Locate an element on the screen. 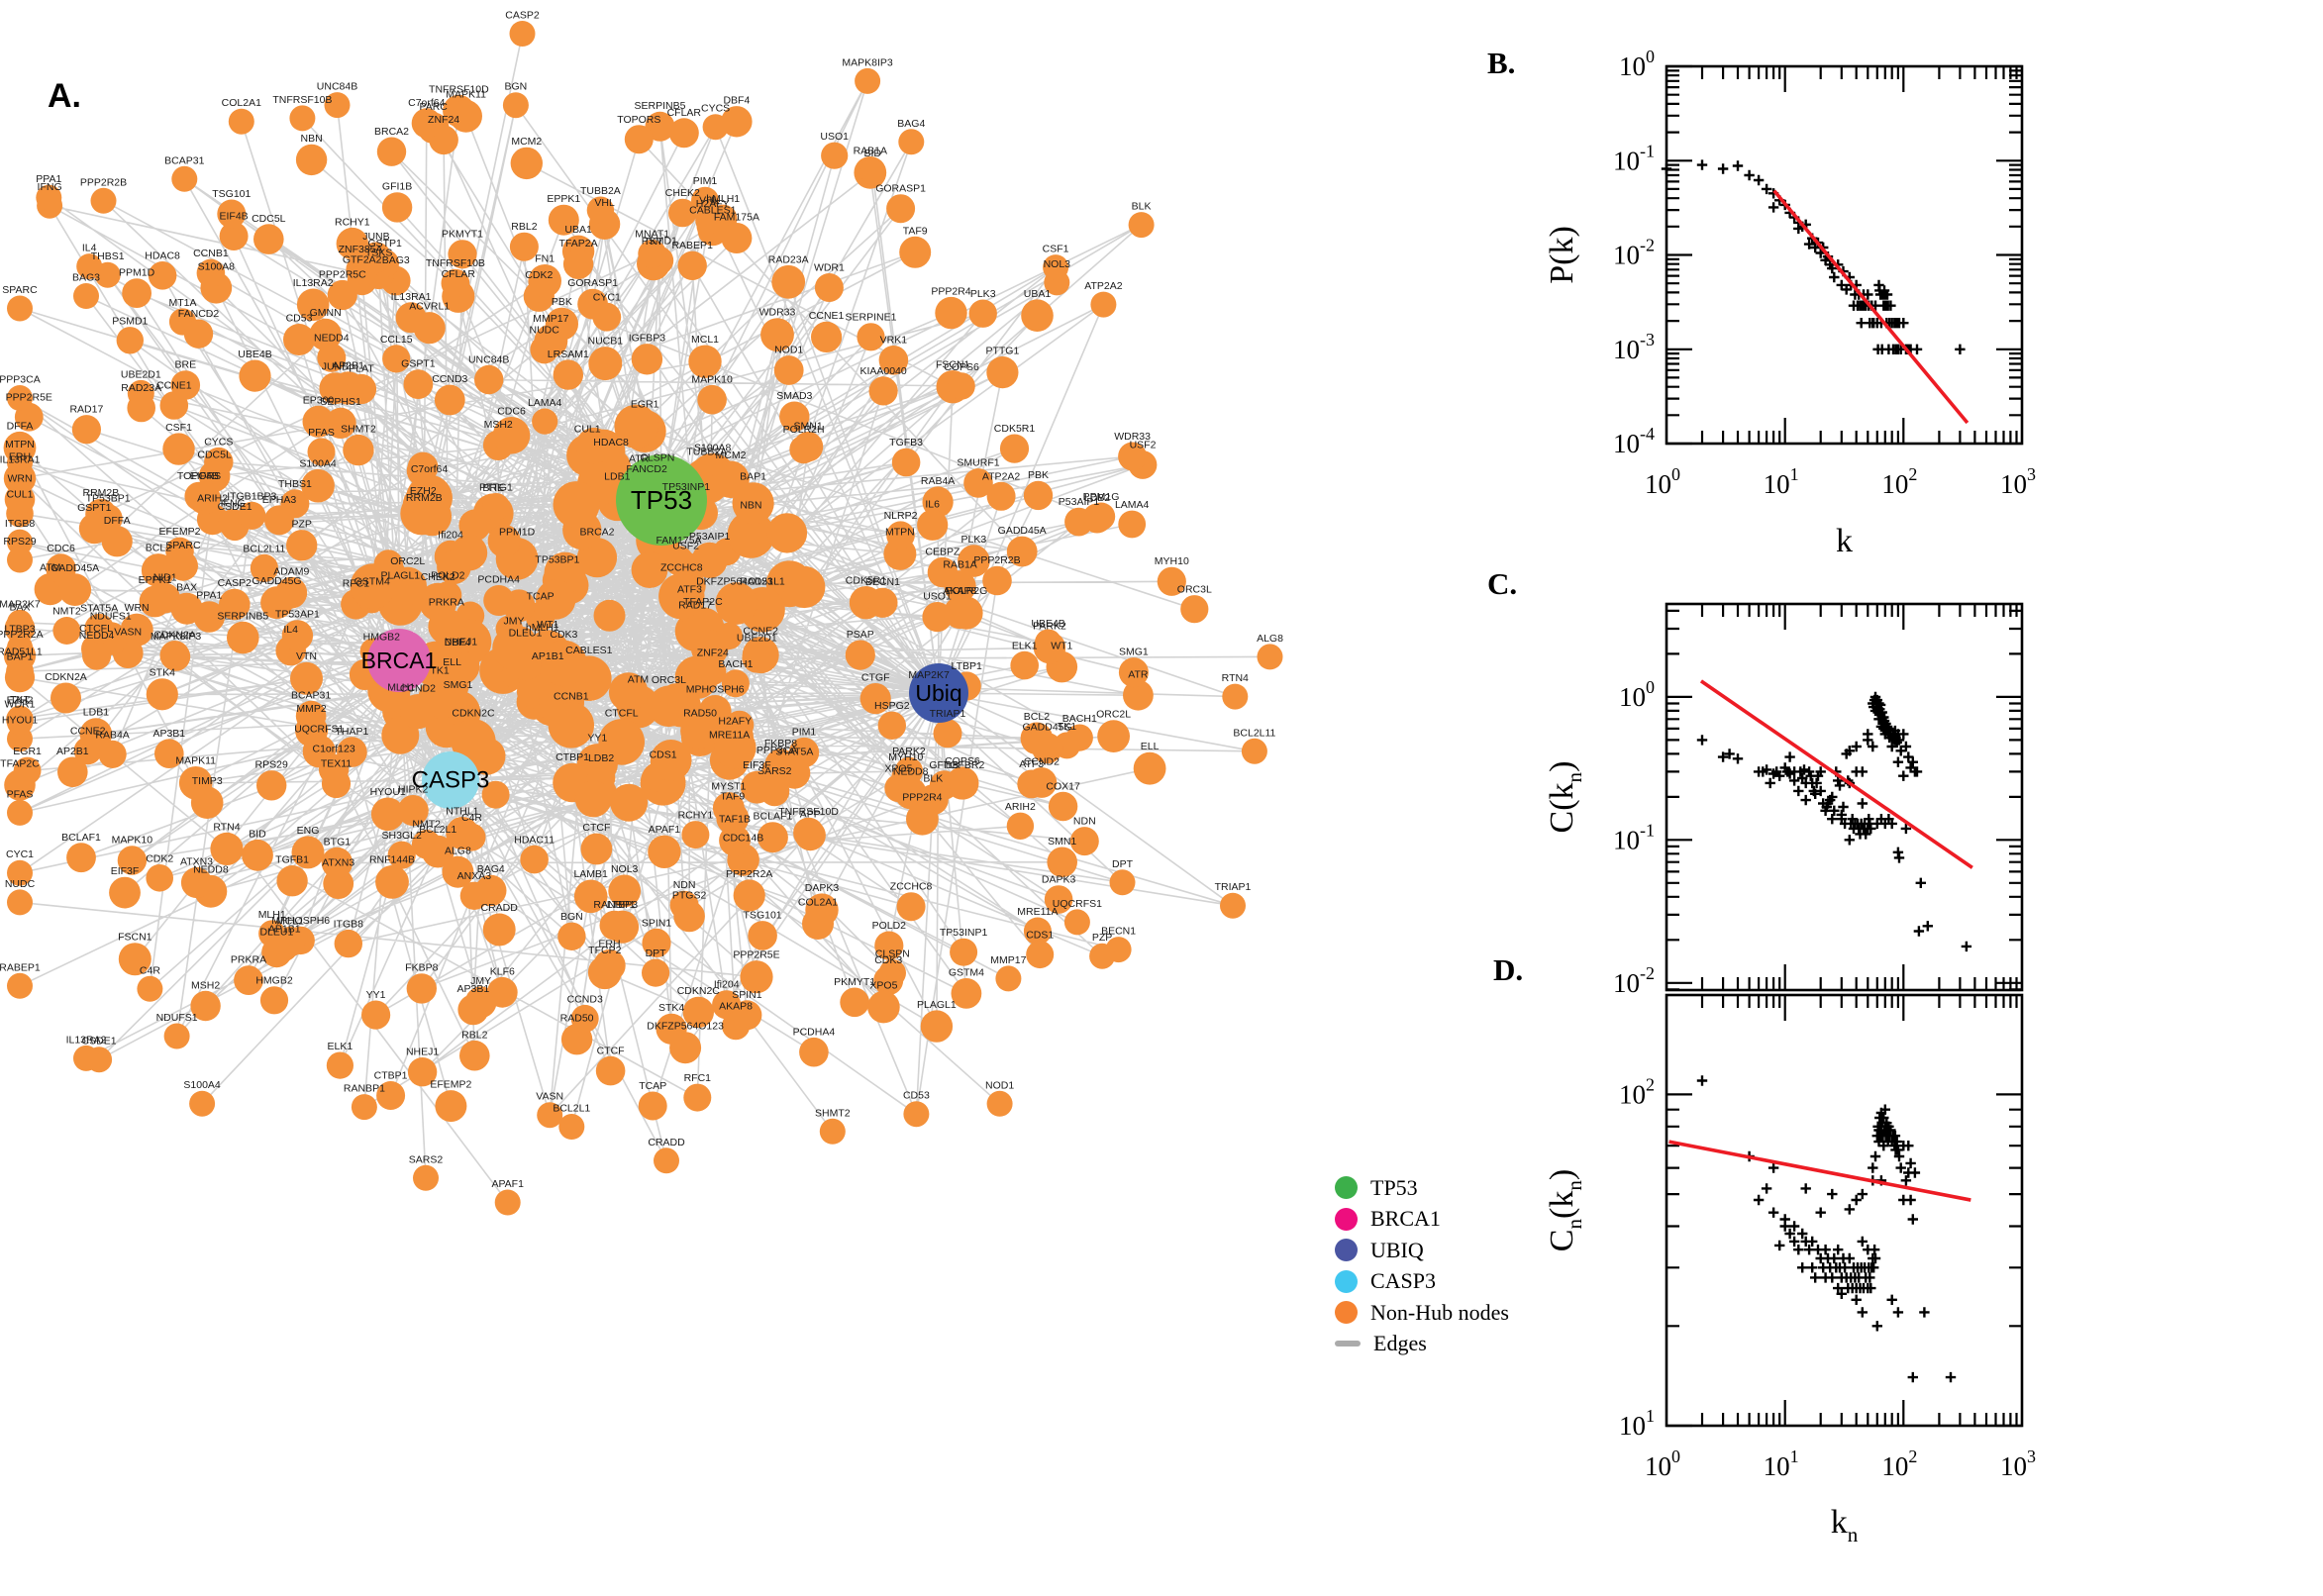 The height and width of the screenshot is (1596, 2323). gene-node-label: EPPK1 is located at coordinates (156, 580).